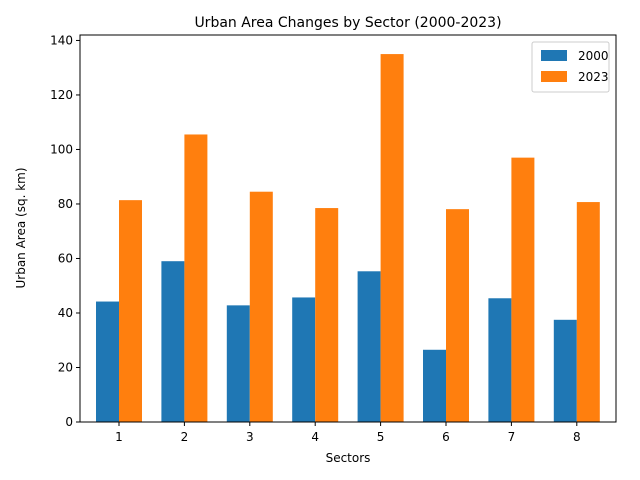 The image size is (640, 480). I want to click on y-axis-ticks: 0 20 40 60 80 100 120 140, so click(65, 231).